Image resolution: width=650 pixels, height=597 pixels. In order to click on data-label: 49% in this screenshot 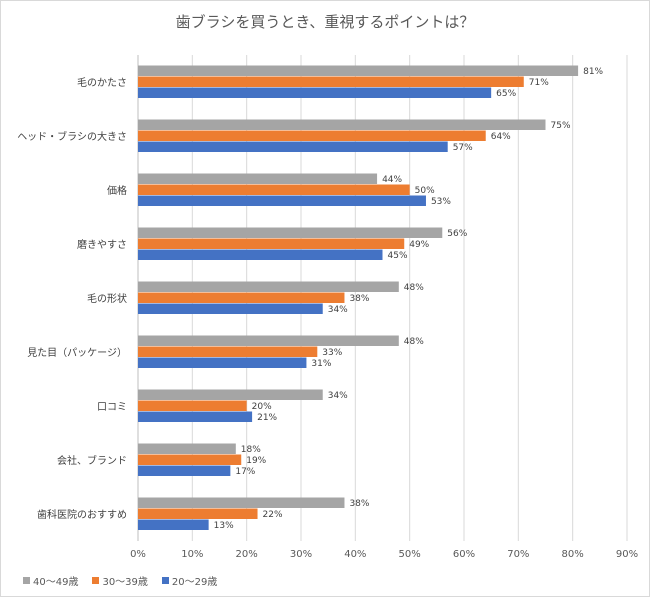, I will do `click(419, 245)`.